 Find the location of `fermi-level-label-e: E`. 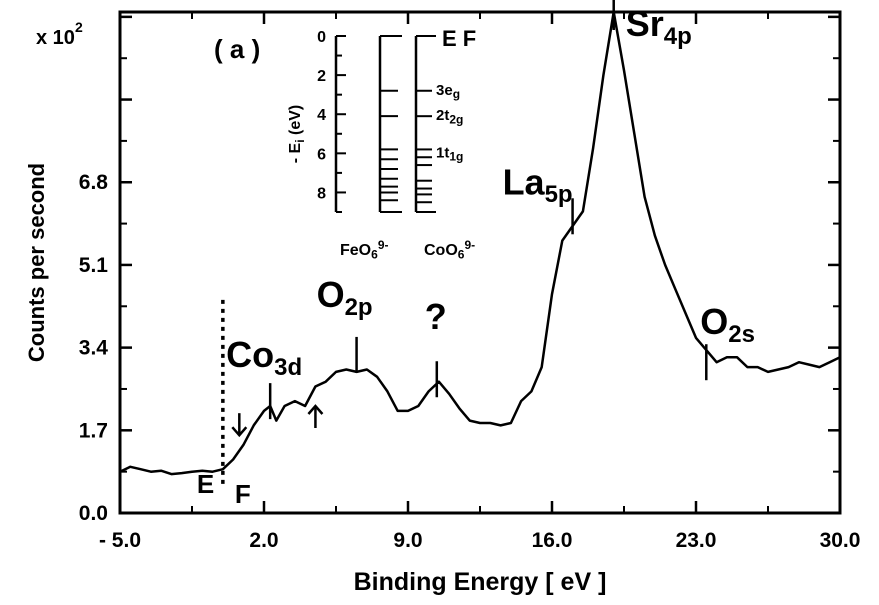

fermi-level-label-e: E is located at coordinates (205, 484).